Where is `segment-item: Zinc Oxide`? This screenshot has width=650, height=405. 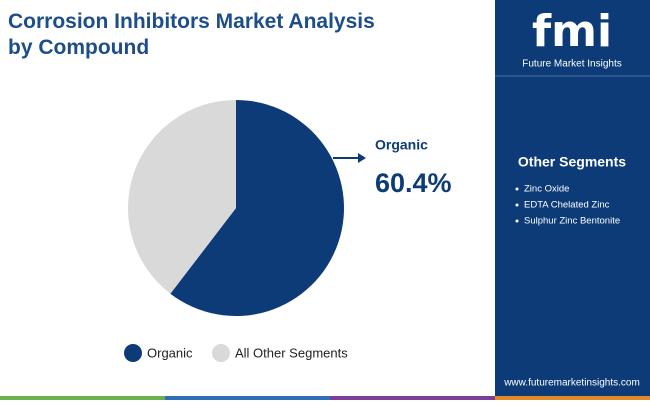 segment-item: Zinc Oxide is located at coordinates (546, 189).